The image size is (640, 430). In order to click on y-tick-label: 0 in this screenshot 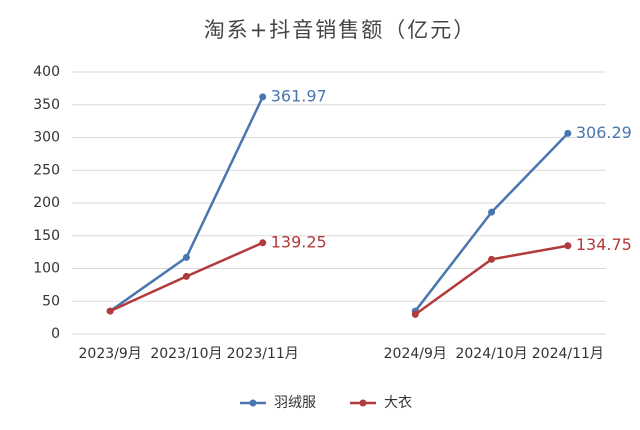, I will do `click(55, 334)`.